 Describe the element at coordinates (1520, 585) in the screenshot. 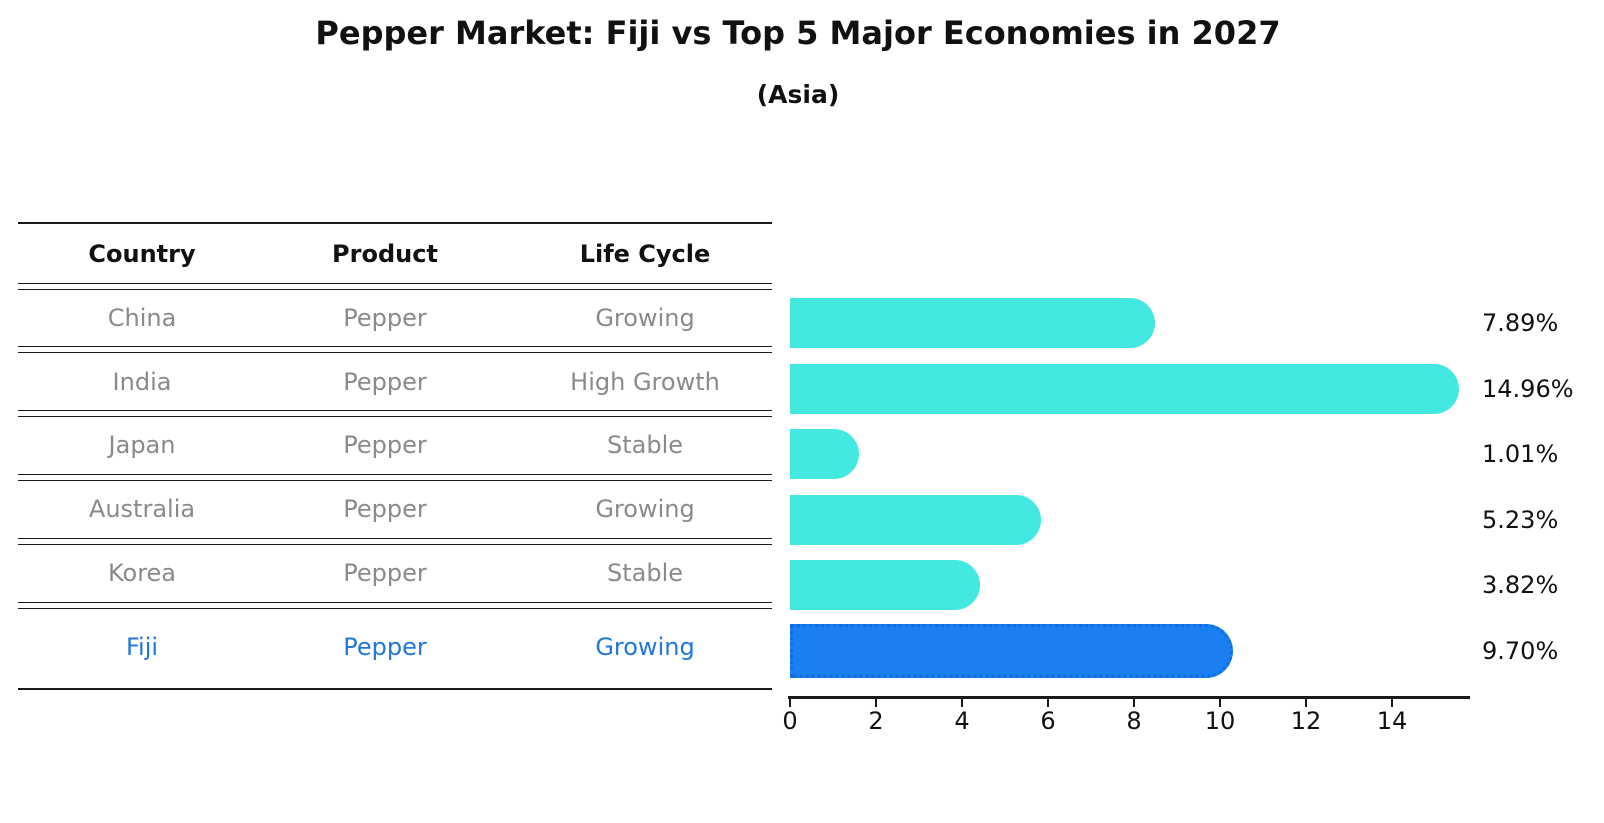

I see `value-label: 3.82%` at that location.